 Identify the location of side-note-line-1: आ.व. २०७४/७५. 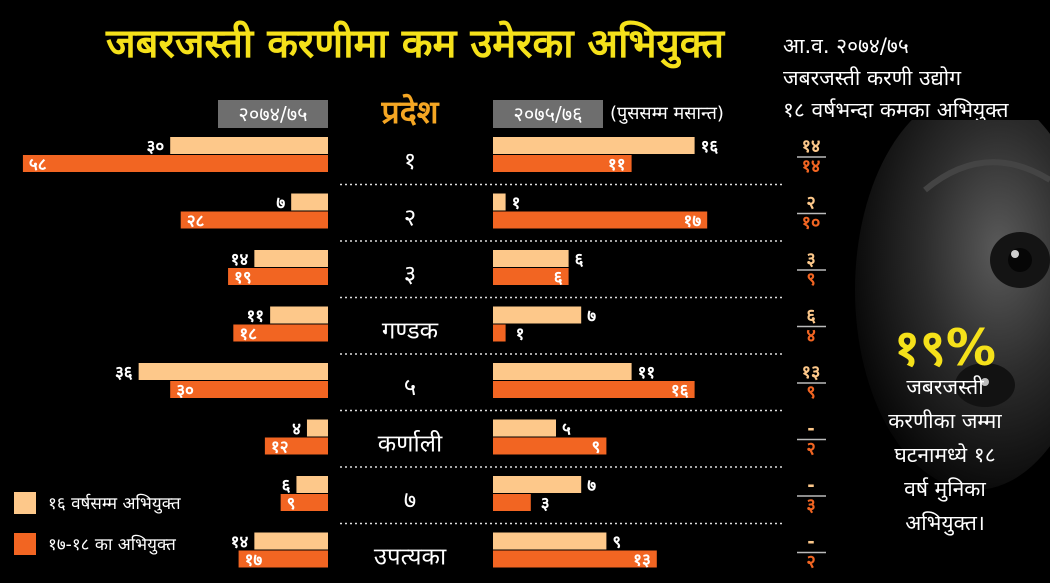
(846, 46).